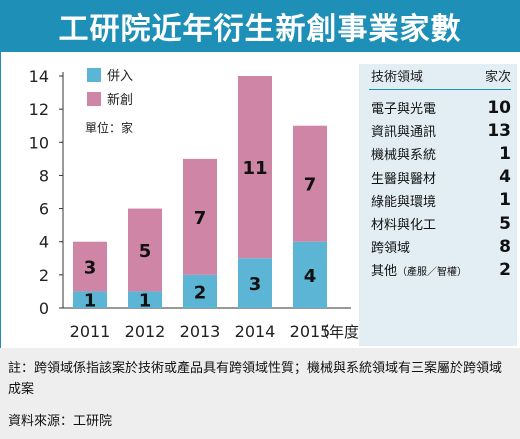 This screenshot has height=439, width=520. Describe the element at coordinates (109, 127) in the screenshot. I see `unit-label: 單位：家` at that location.